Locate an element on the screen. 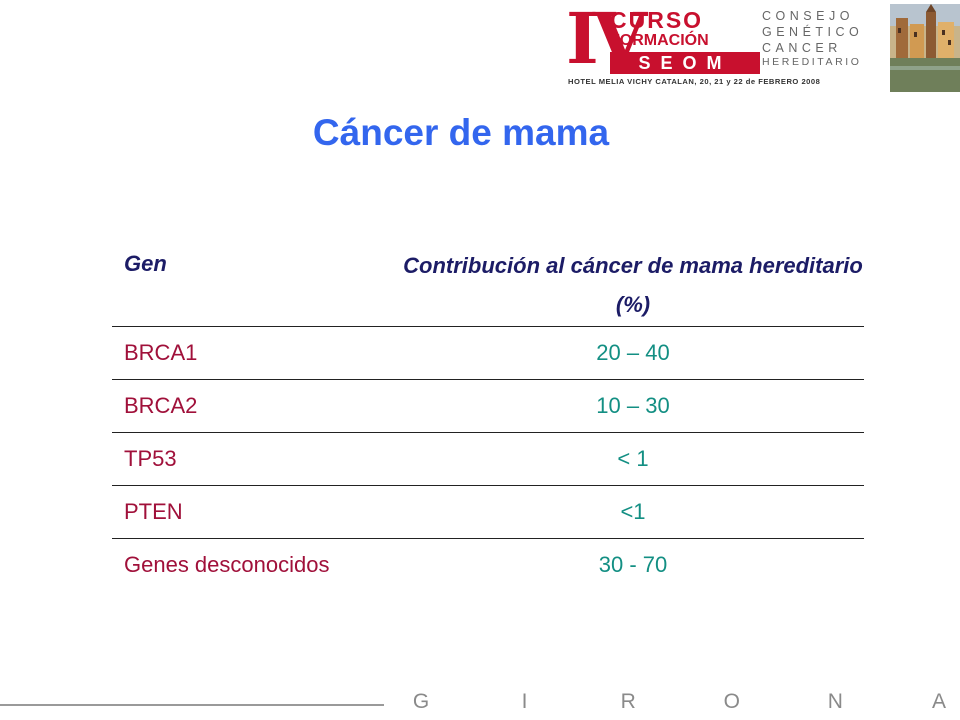 The height and width of the screenshot is (720, 960). gene-name: PTEN is located at coordinates (153, 511).